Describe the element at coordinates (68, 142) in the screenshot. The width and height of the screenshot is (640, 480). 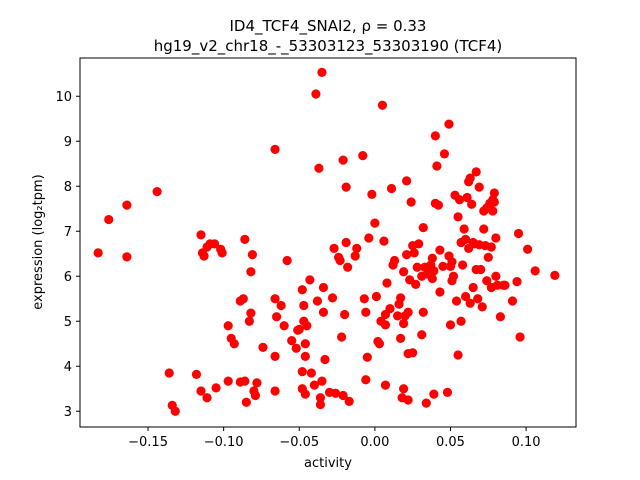
I see `y-tick-label-6: 9` at that location.